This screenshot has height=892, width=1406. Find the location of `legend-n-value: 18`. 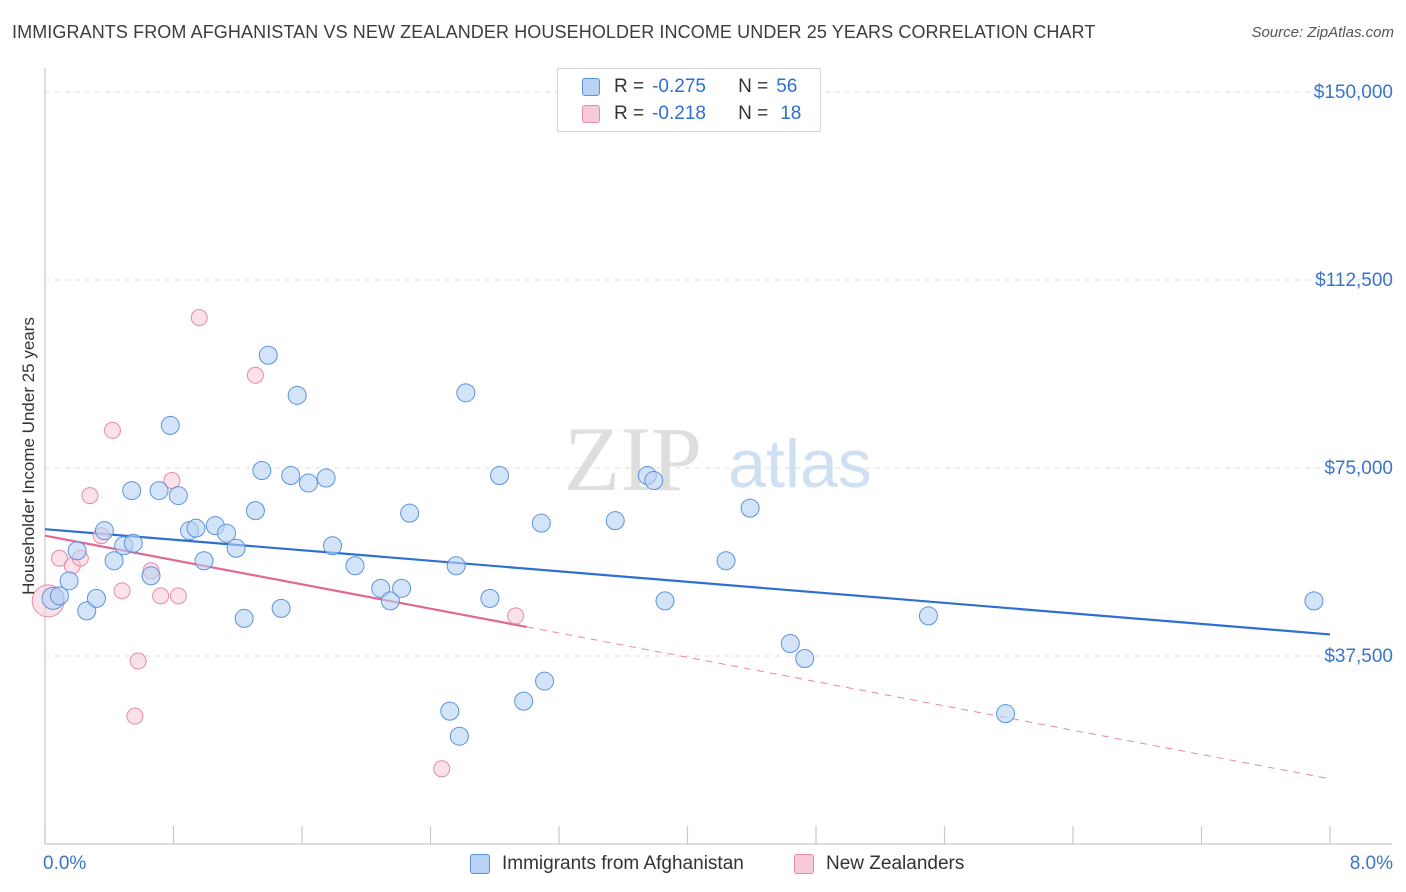

legend-n-value: 18 is located at coordinates (791, 113).